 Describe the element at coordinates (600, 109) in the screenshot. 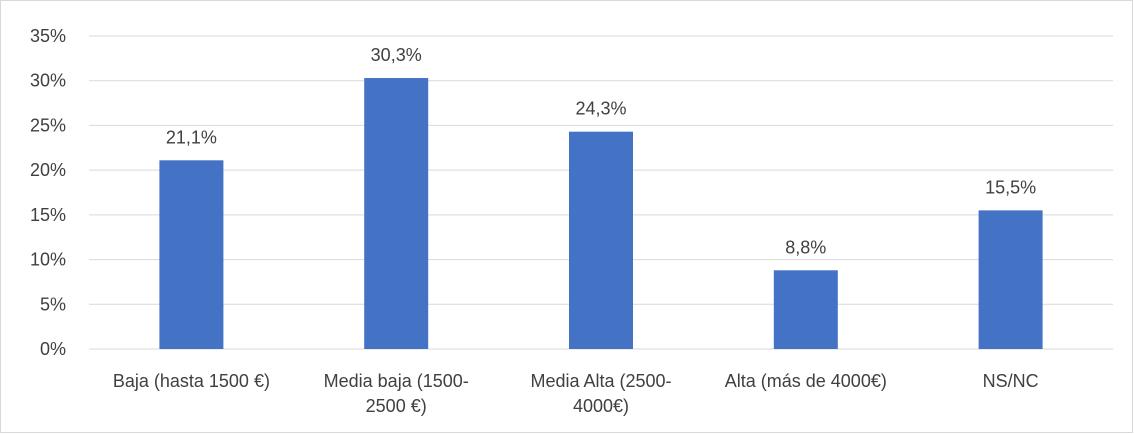

I see `data-label: 24,3%` at that location.